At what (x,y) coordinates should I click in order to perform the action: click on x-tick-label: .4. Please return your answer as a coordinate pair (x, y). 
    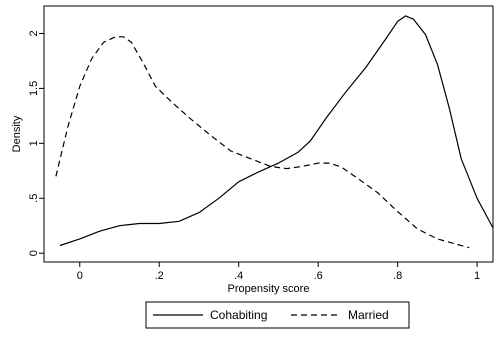
    Looking at the image, I should click on (238, 276).